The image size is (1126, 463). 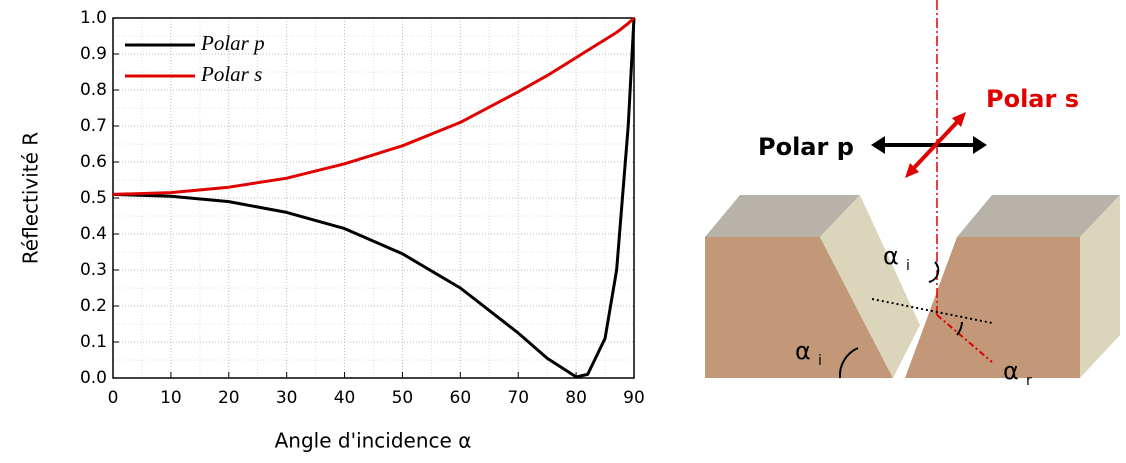 I want to click on y-tick-label: 0.2, so click(x=93, y=306).